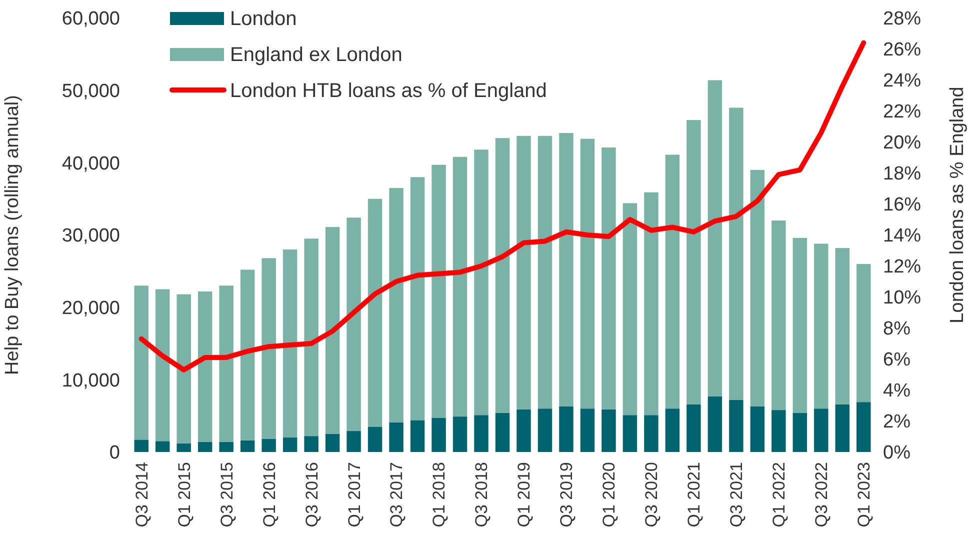  Describe the element at coordinates (897, 453) in the screenshot. I see `y2-tick-label: 0%` at that location.